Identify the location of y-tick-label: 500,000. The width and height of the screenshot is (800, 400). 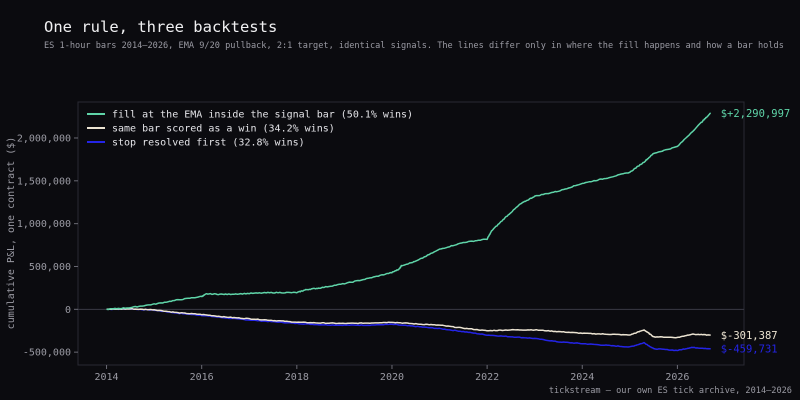
(50, 267).